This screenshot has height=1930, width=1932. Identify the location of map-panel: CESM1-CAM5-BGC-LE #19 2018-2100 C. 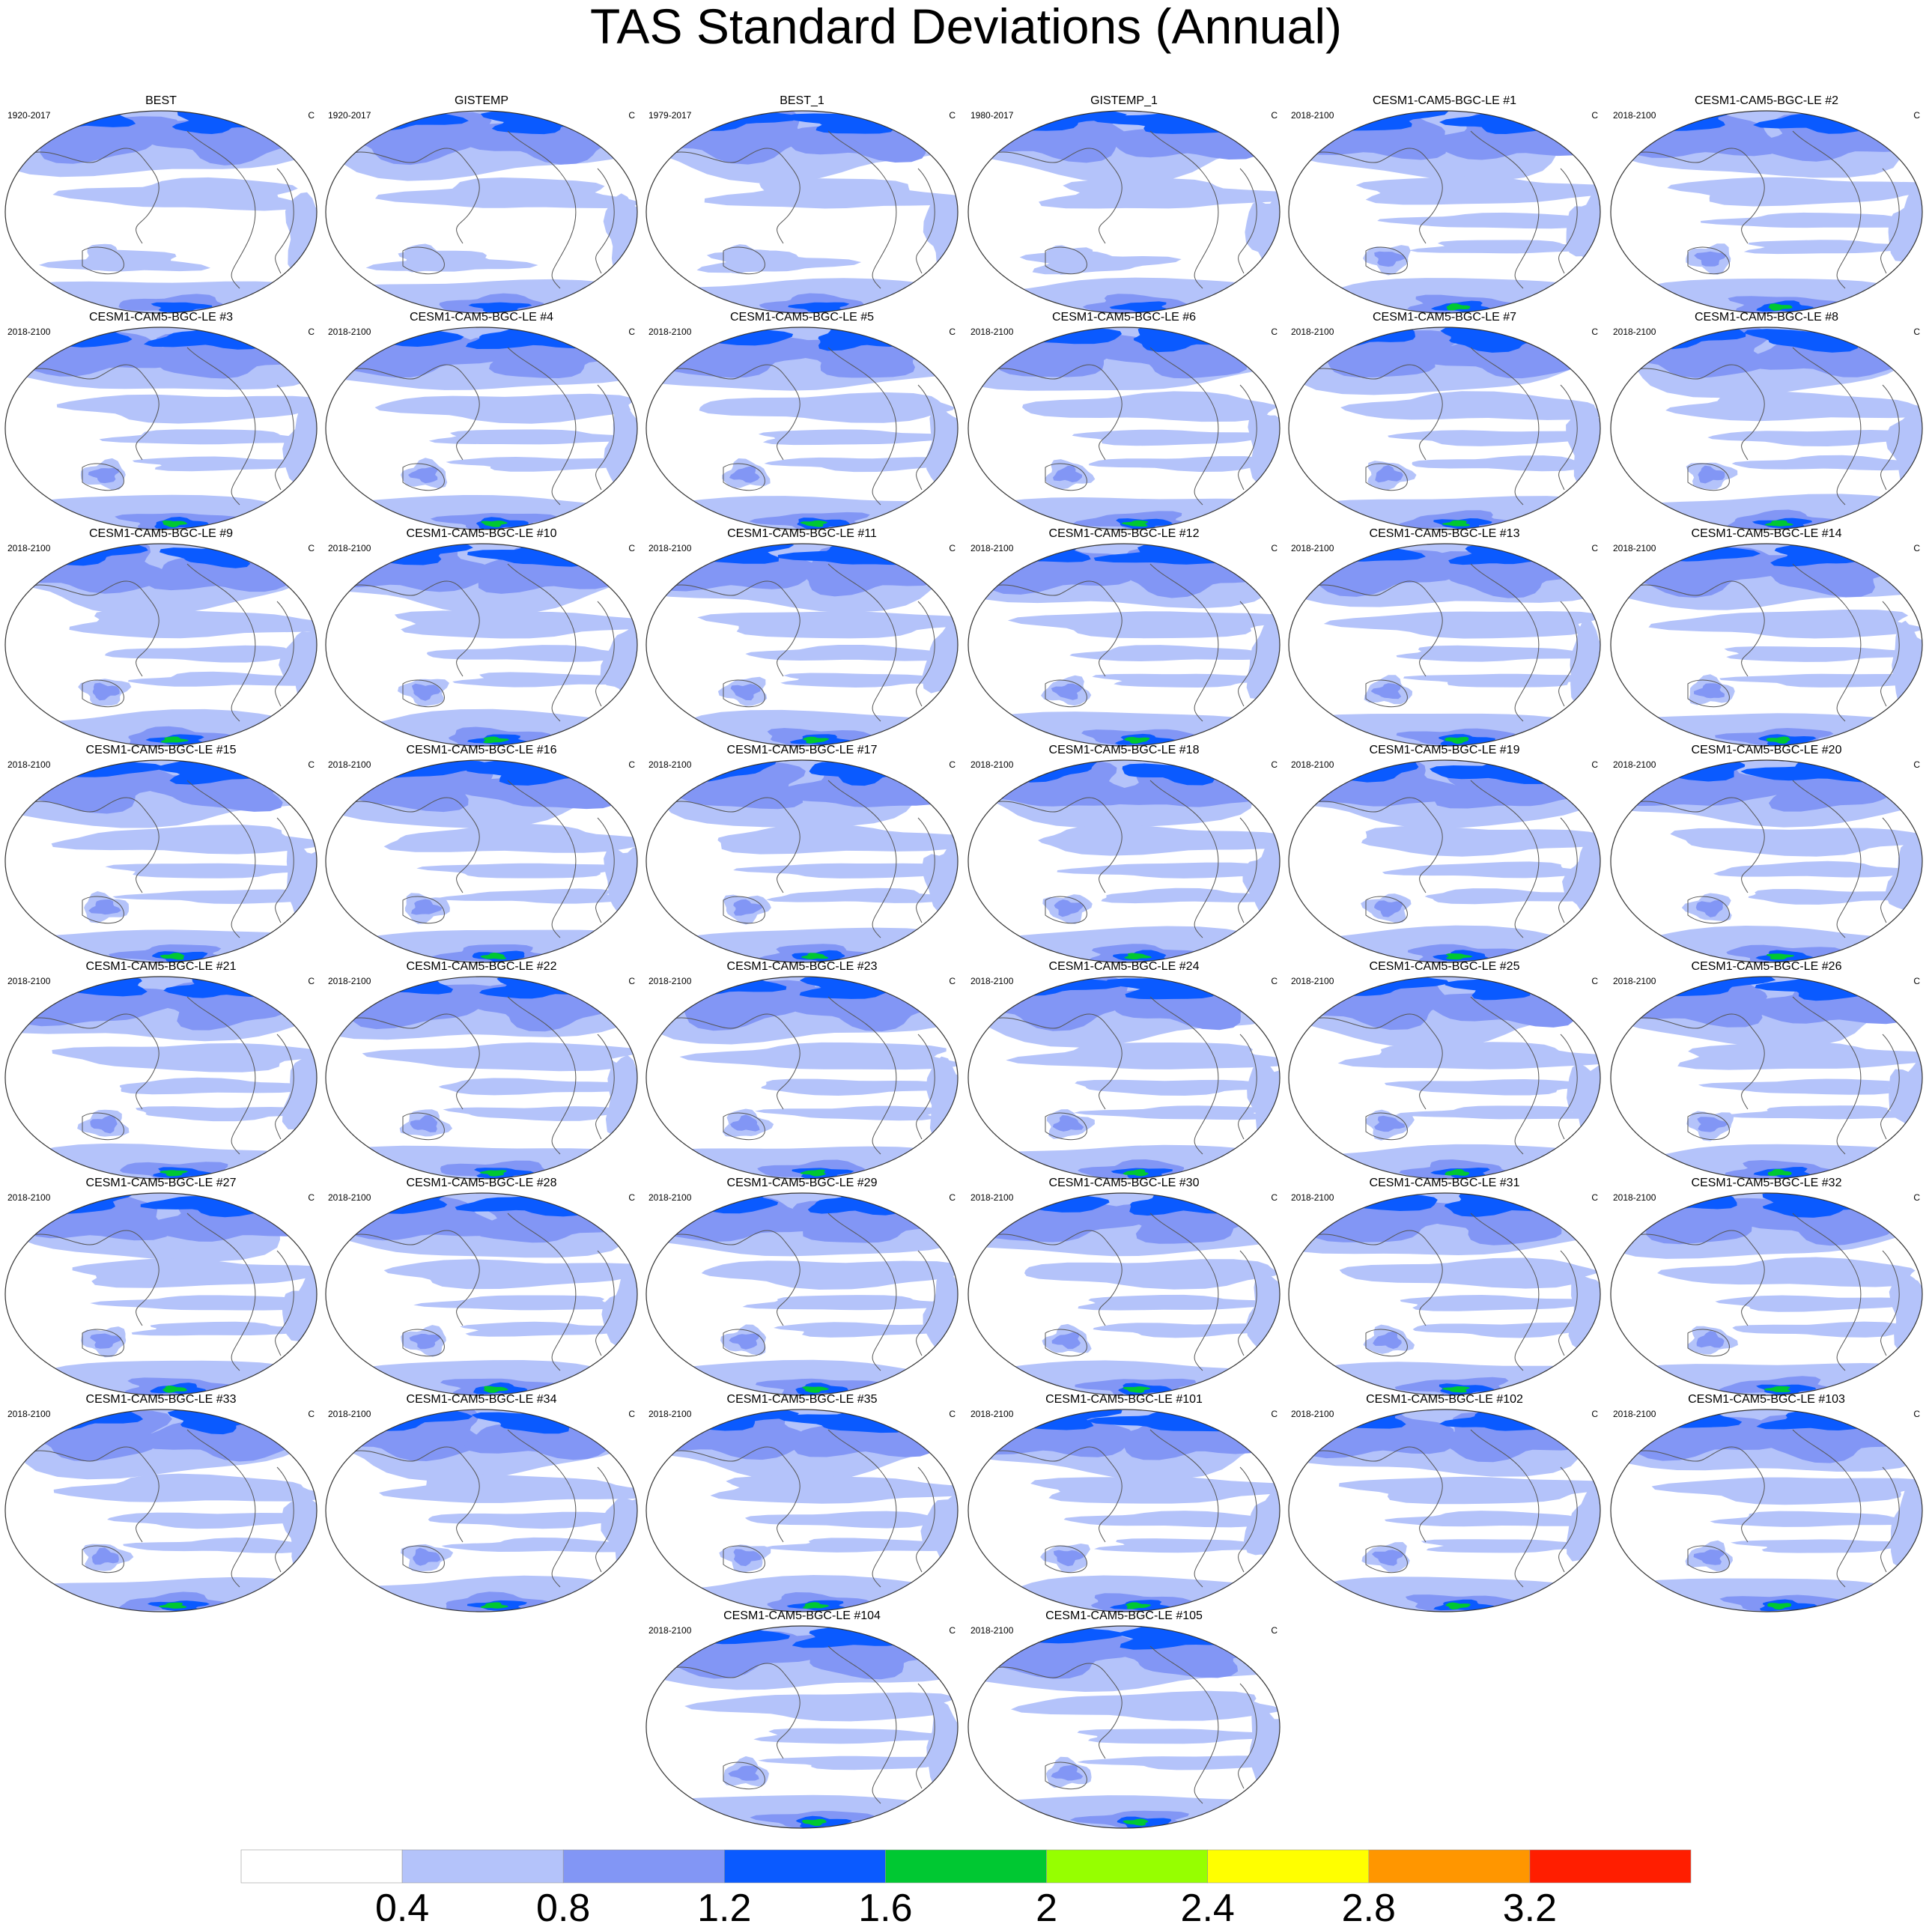
(1445, 853).